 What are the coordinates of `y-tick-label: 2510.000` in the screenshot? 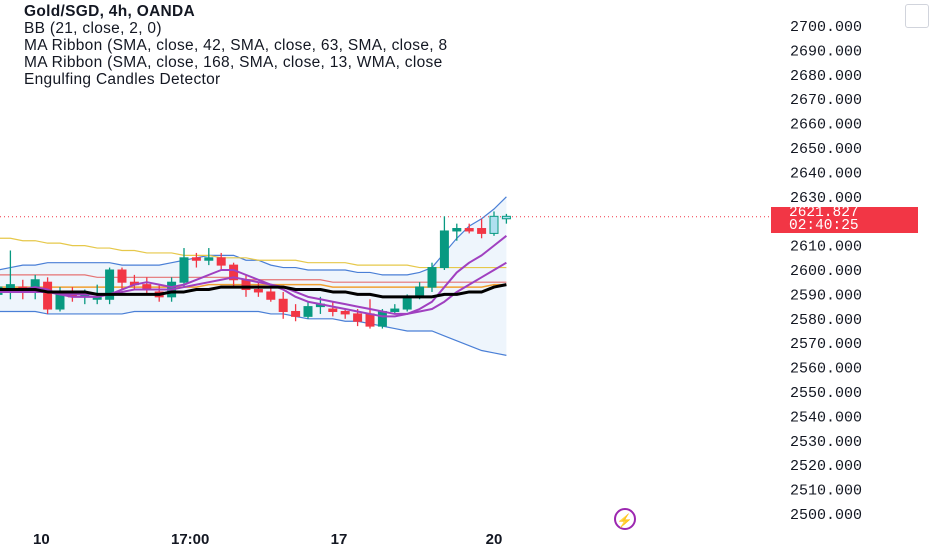 It's located at (826, 491).